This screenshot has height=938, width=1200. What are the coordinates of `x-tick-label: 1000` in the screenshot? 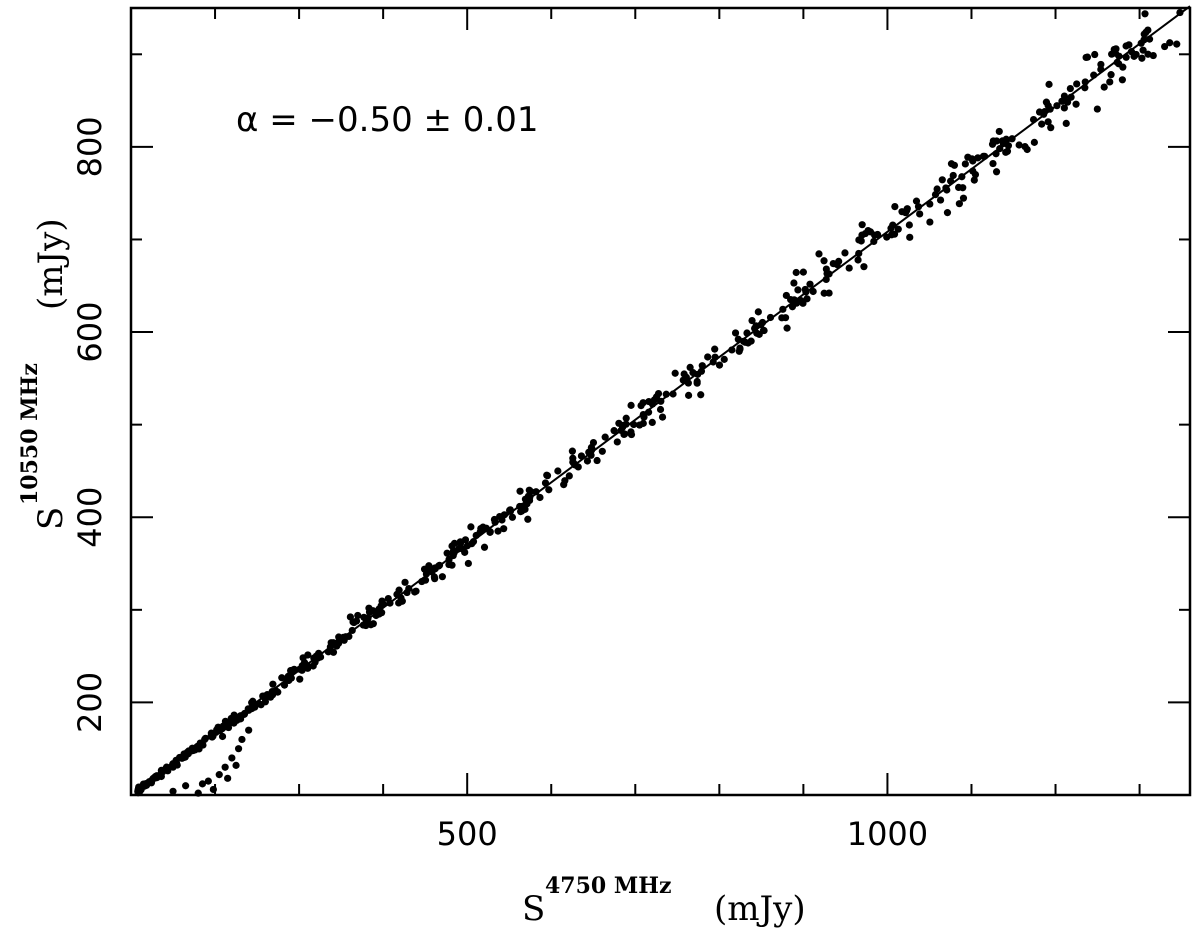 It's located at (887, 834).